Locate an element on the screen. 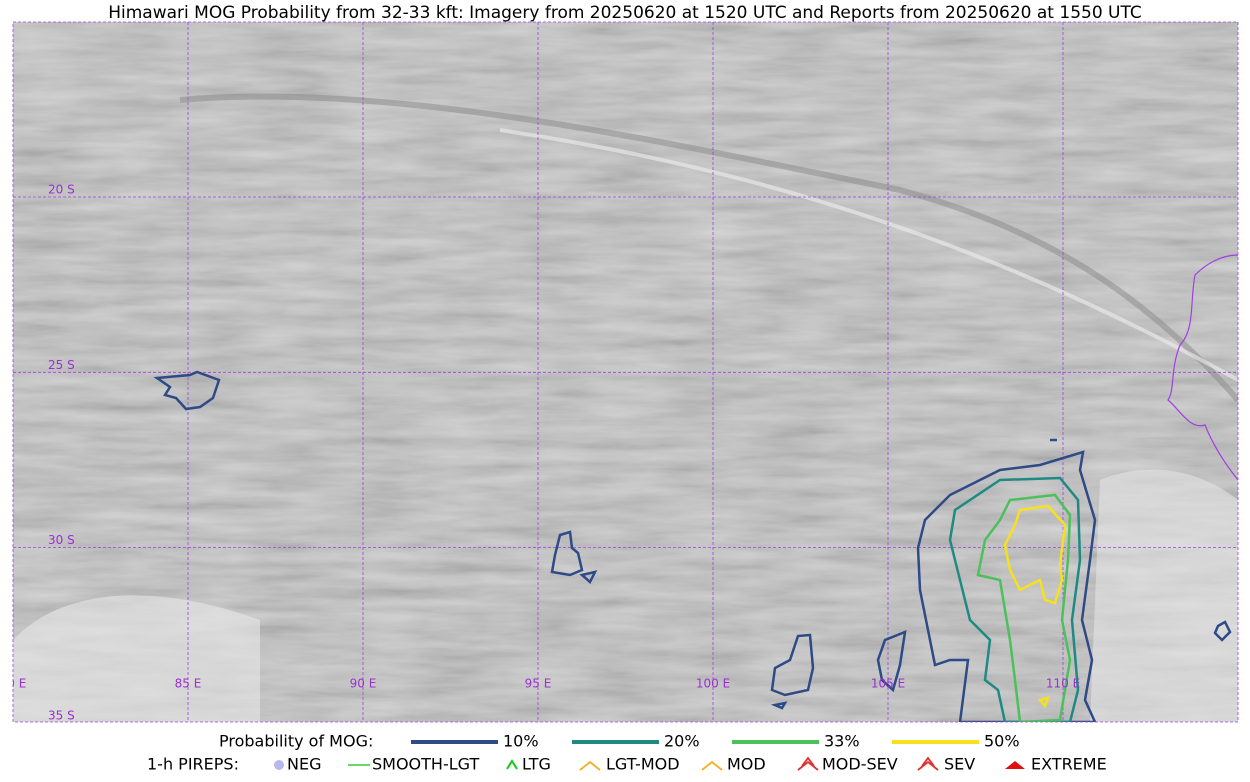 This screenshot has height=782, width=1250. legend-label: EXTREME is located at coordinates (1069, 764).